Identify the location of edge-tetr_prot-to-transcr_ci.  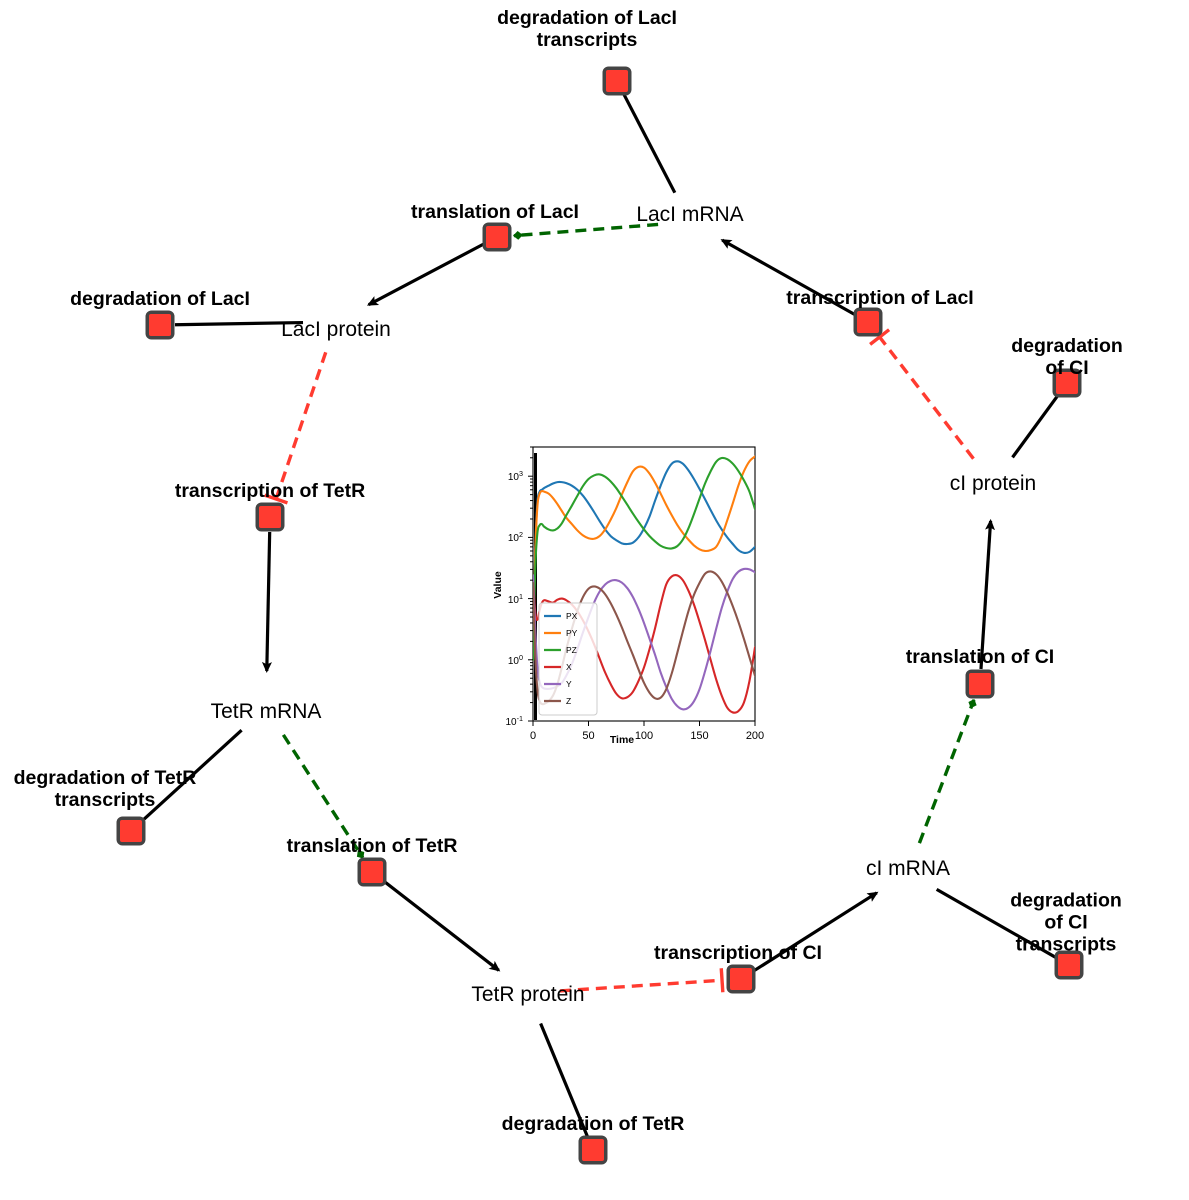
(641, 985).